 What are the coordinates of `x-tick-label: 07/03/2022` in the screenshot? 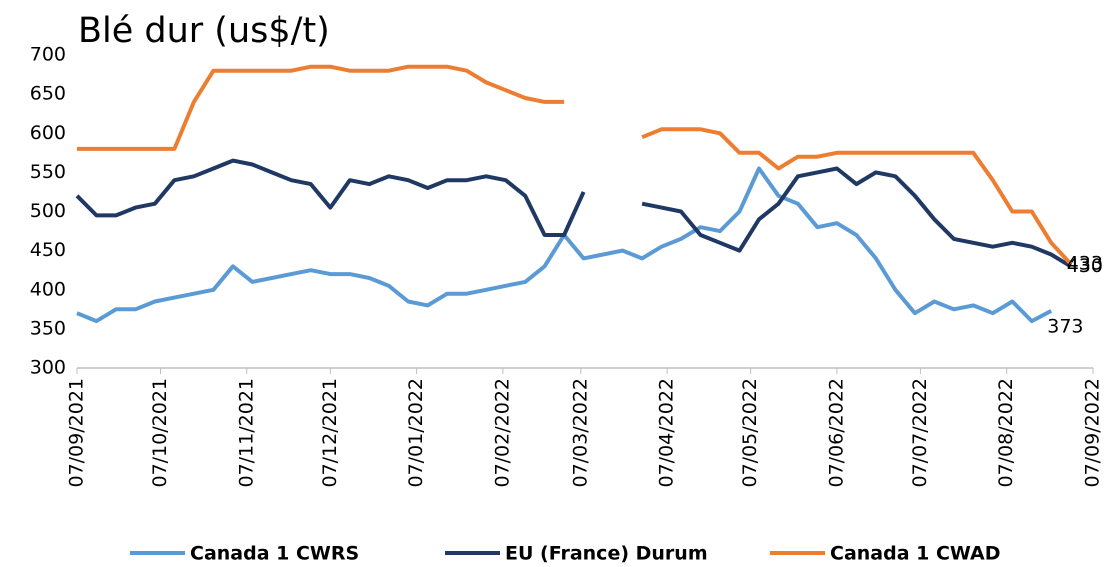 It's located at (580, 433).